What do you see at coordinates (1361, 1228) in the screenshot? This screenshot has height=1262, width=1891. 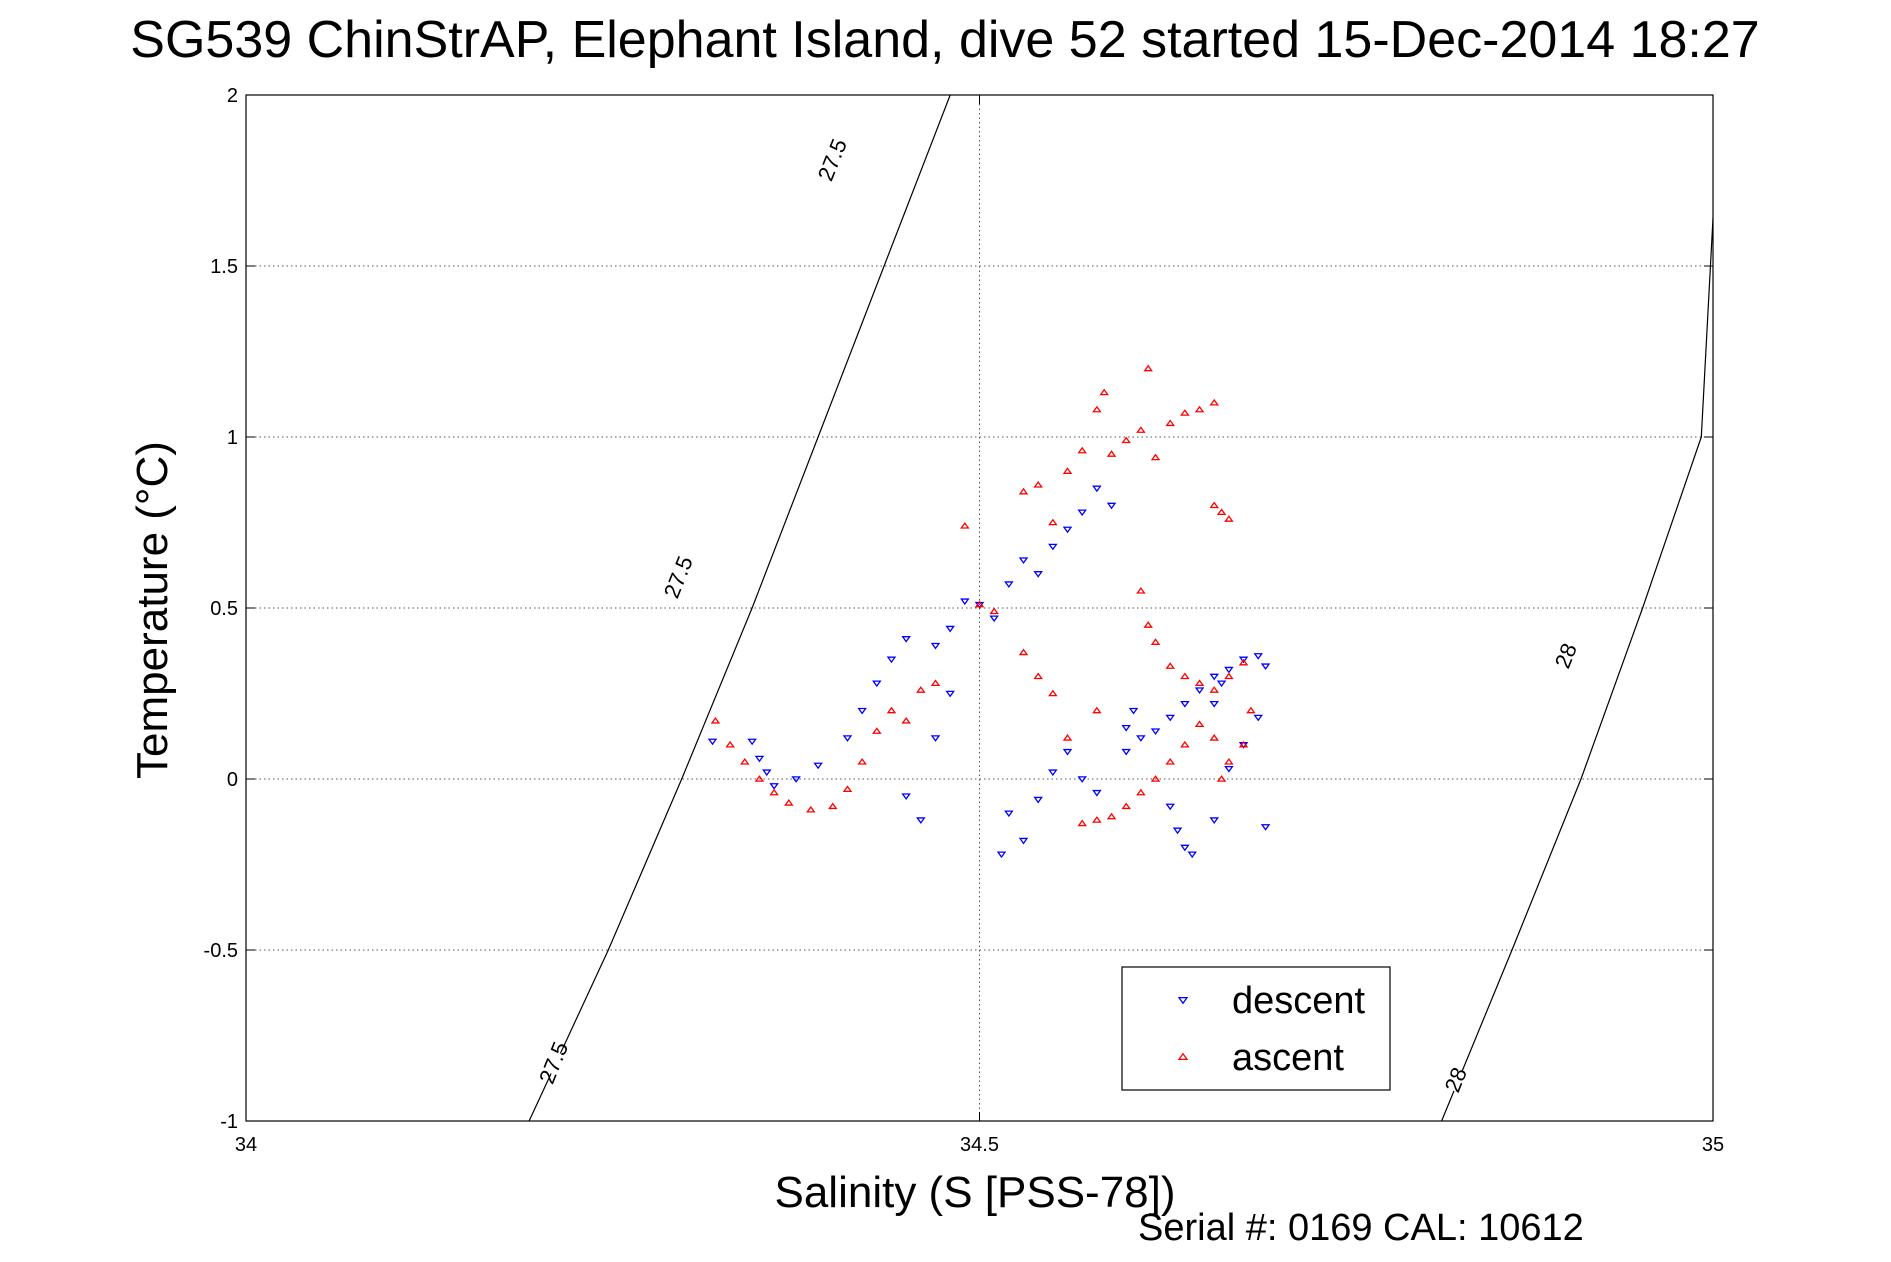 I see `serial-calibration-note: Serial #: 0169 CAL: 10612` at bounding box center [1361, 1228].